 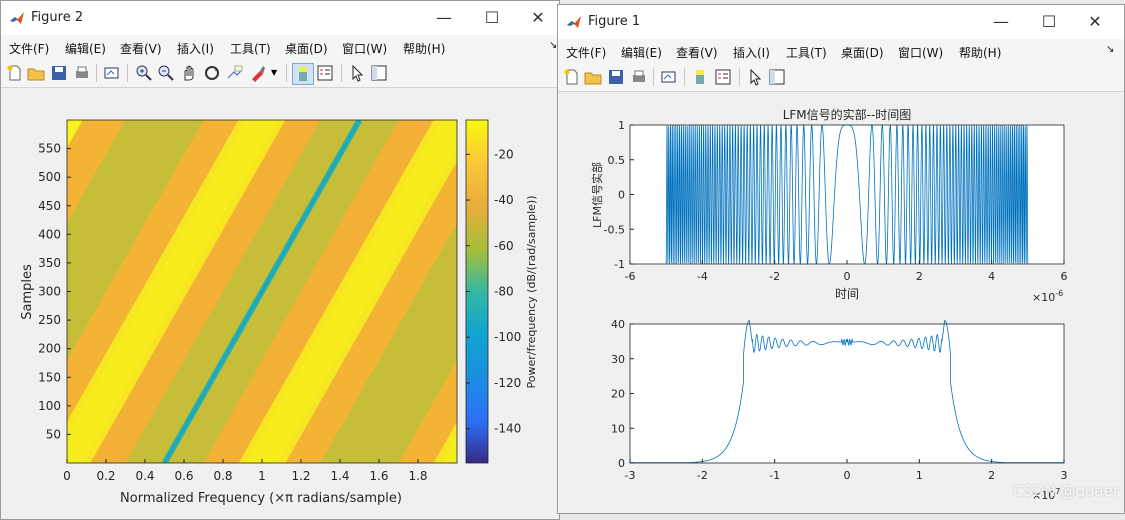 What do you see at coordinates (774, 276) in the screenshot?
I see `lfm-time-x-tick-label: -2` at bounding box center [774, 276].